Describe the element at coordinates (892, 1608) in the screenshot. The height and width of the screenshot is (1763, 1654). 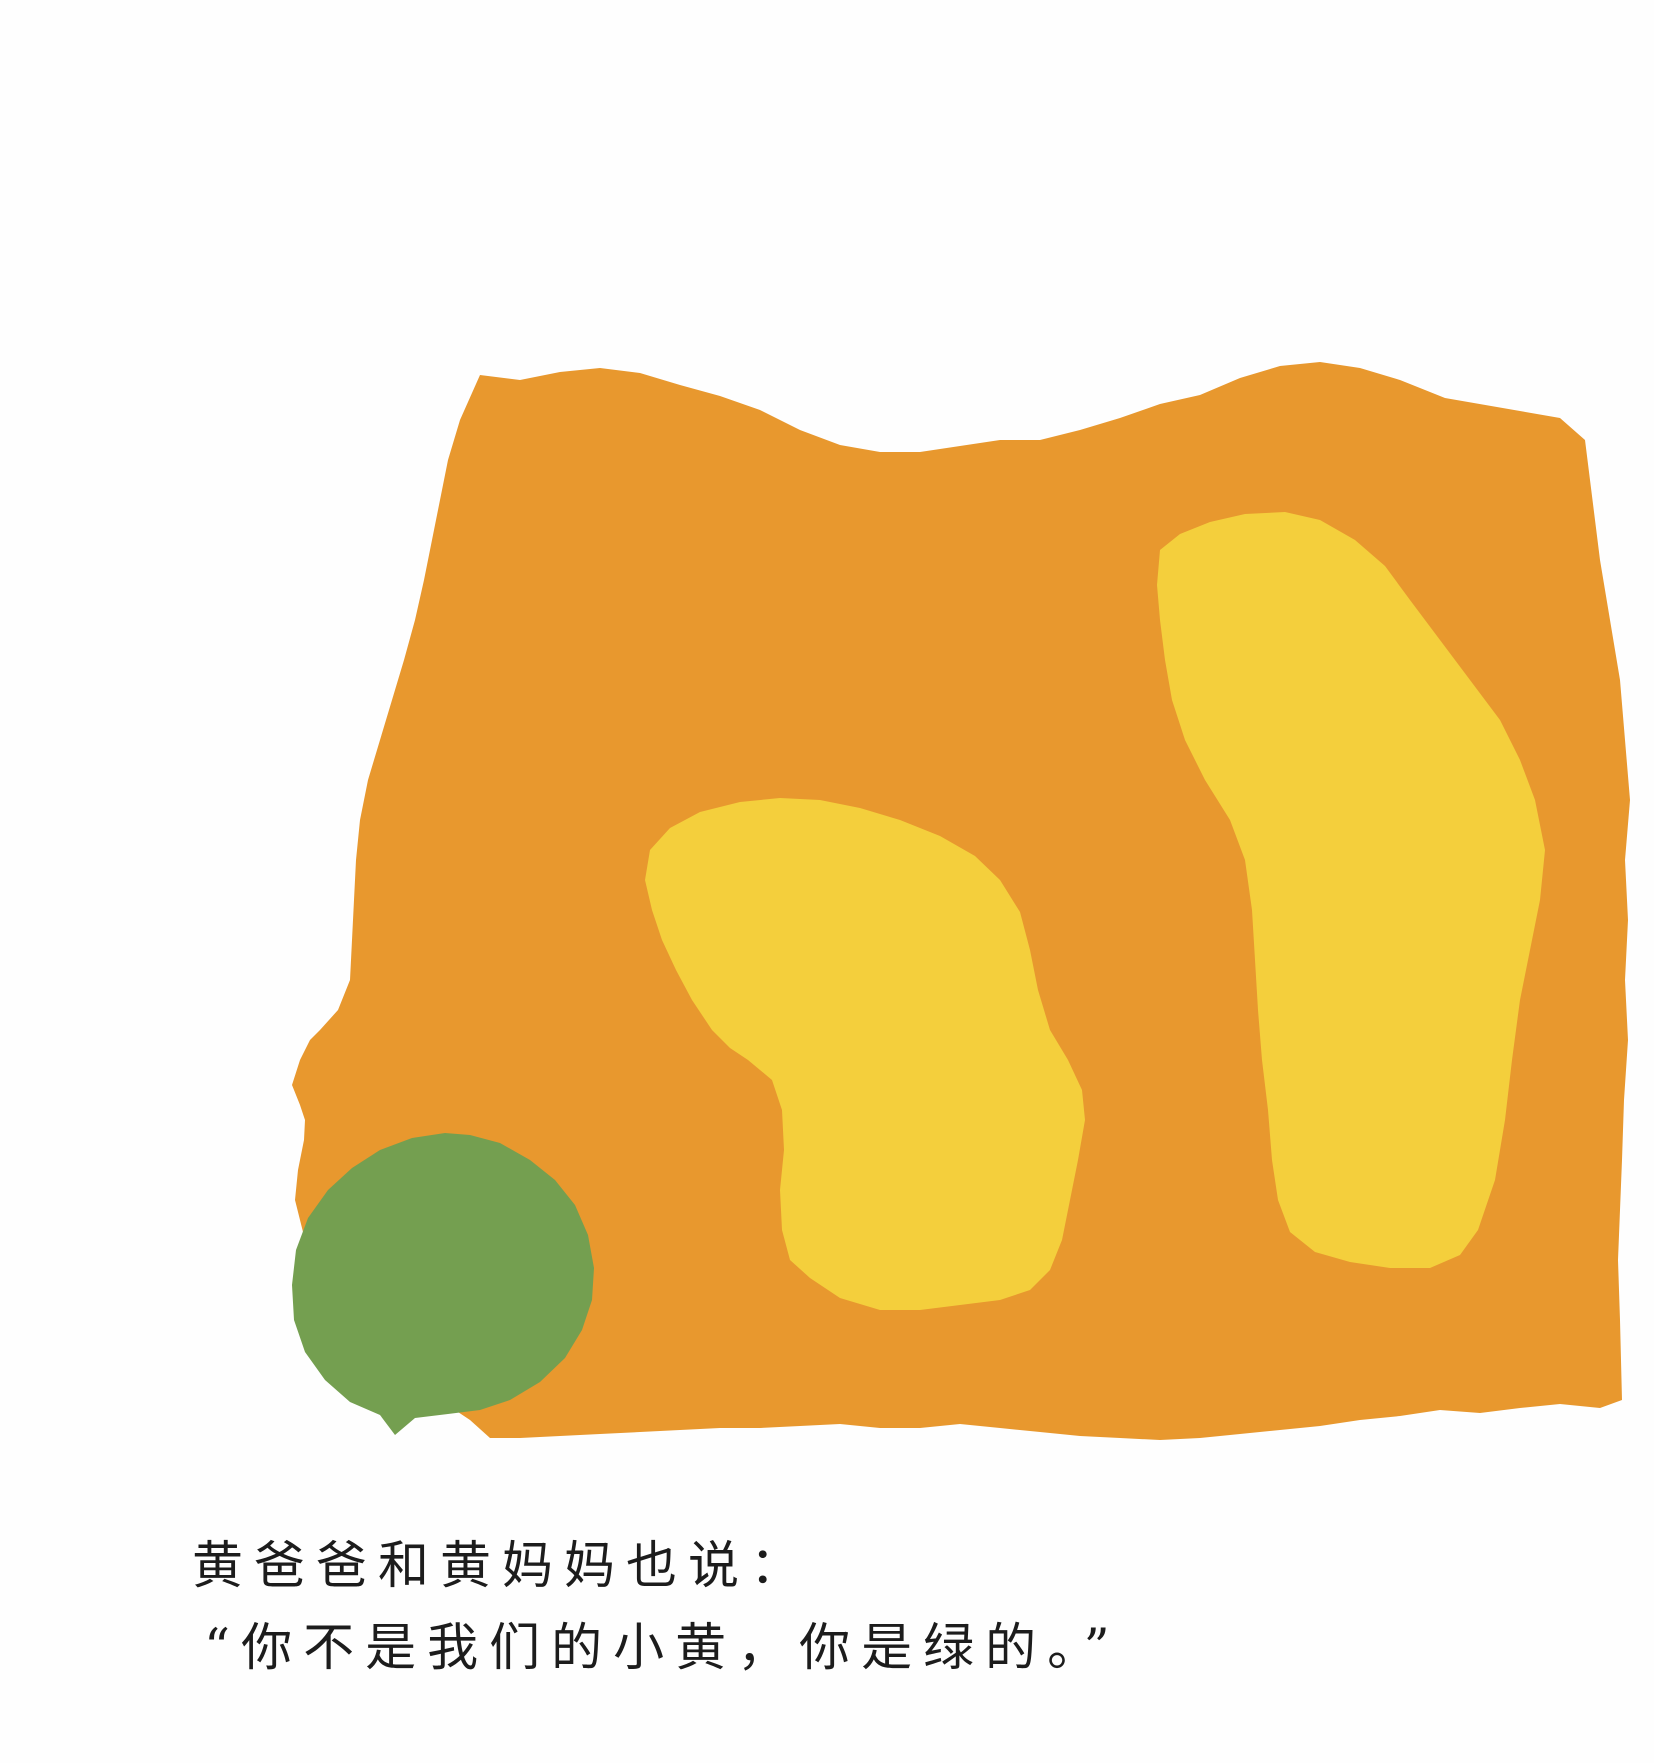
I see `story-text: 黄爸爸和黄妈妈也说： “你不是我们的小黄，你是绿的。”` at that location.